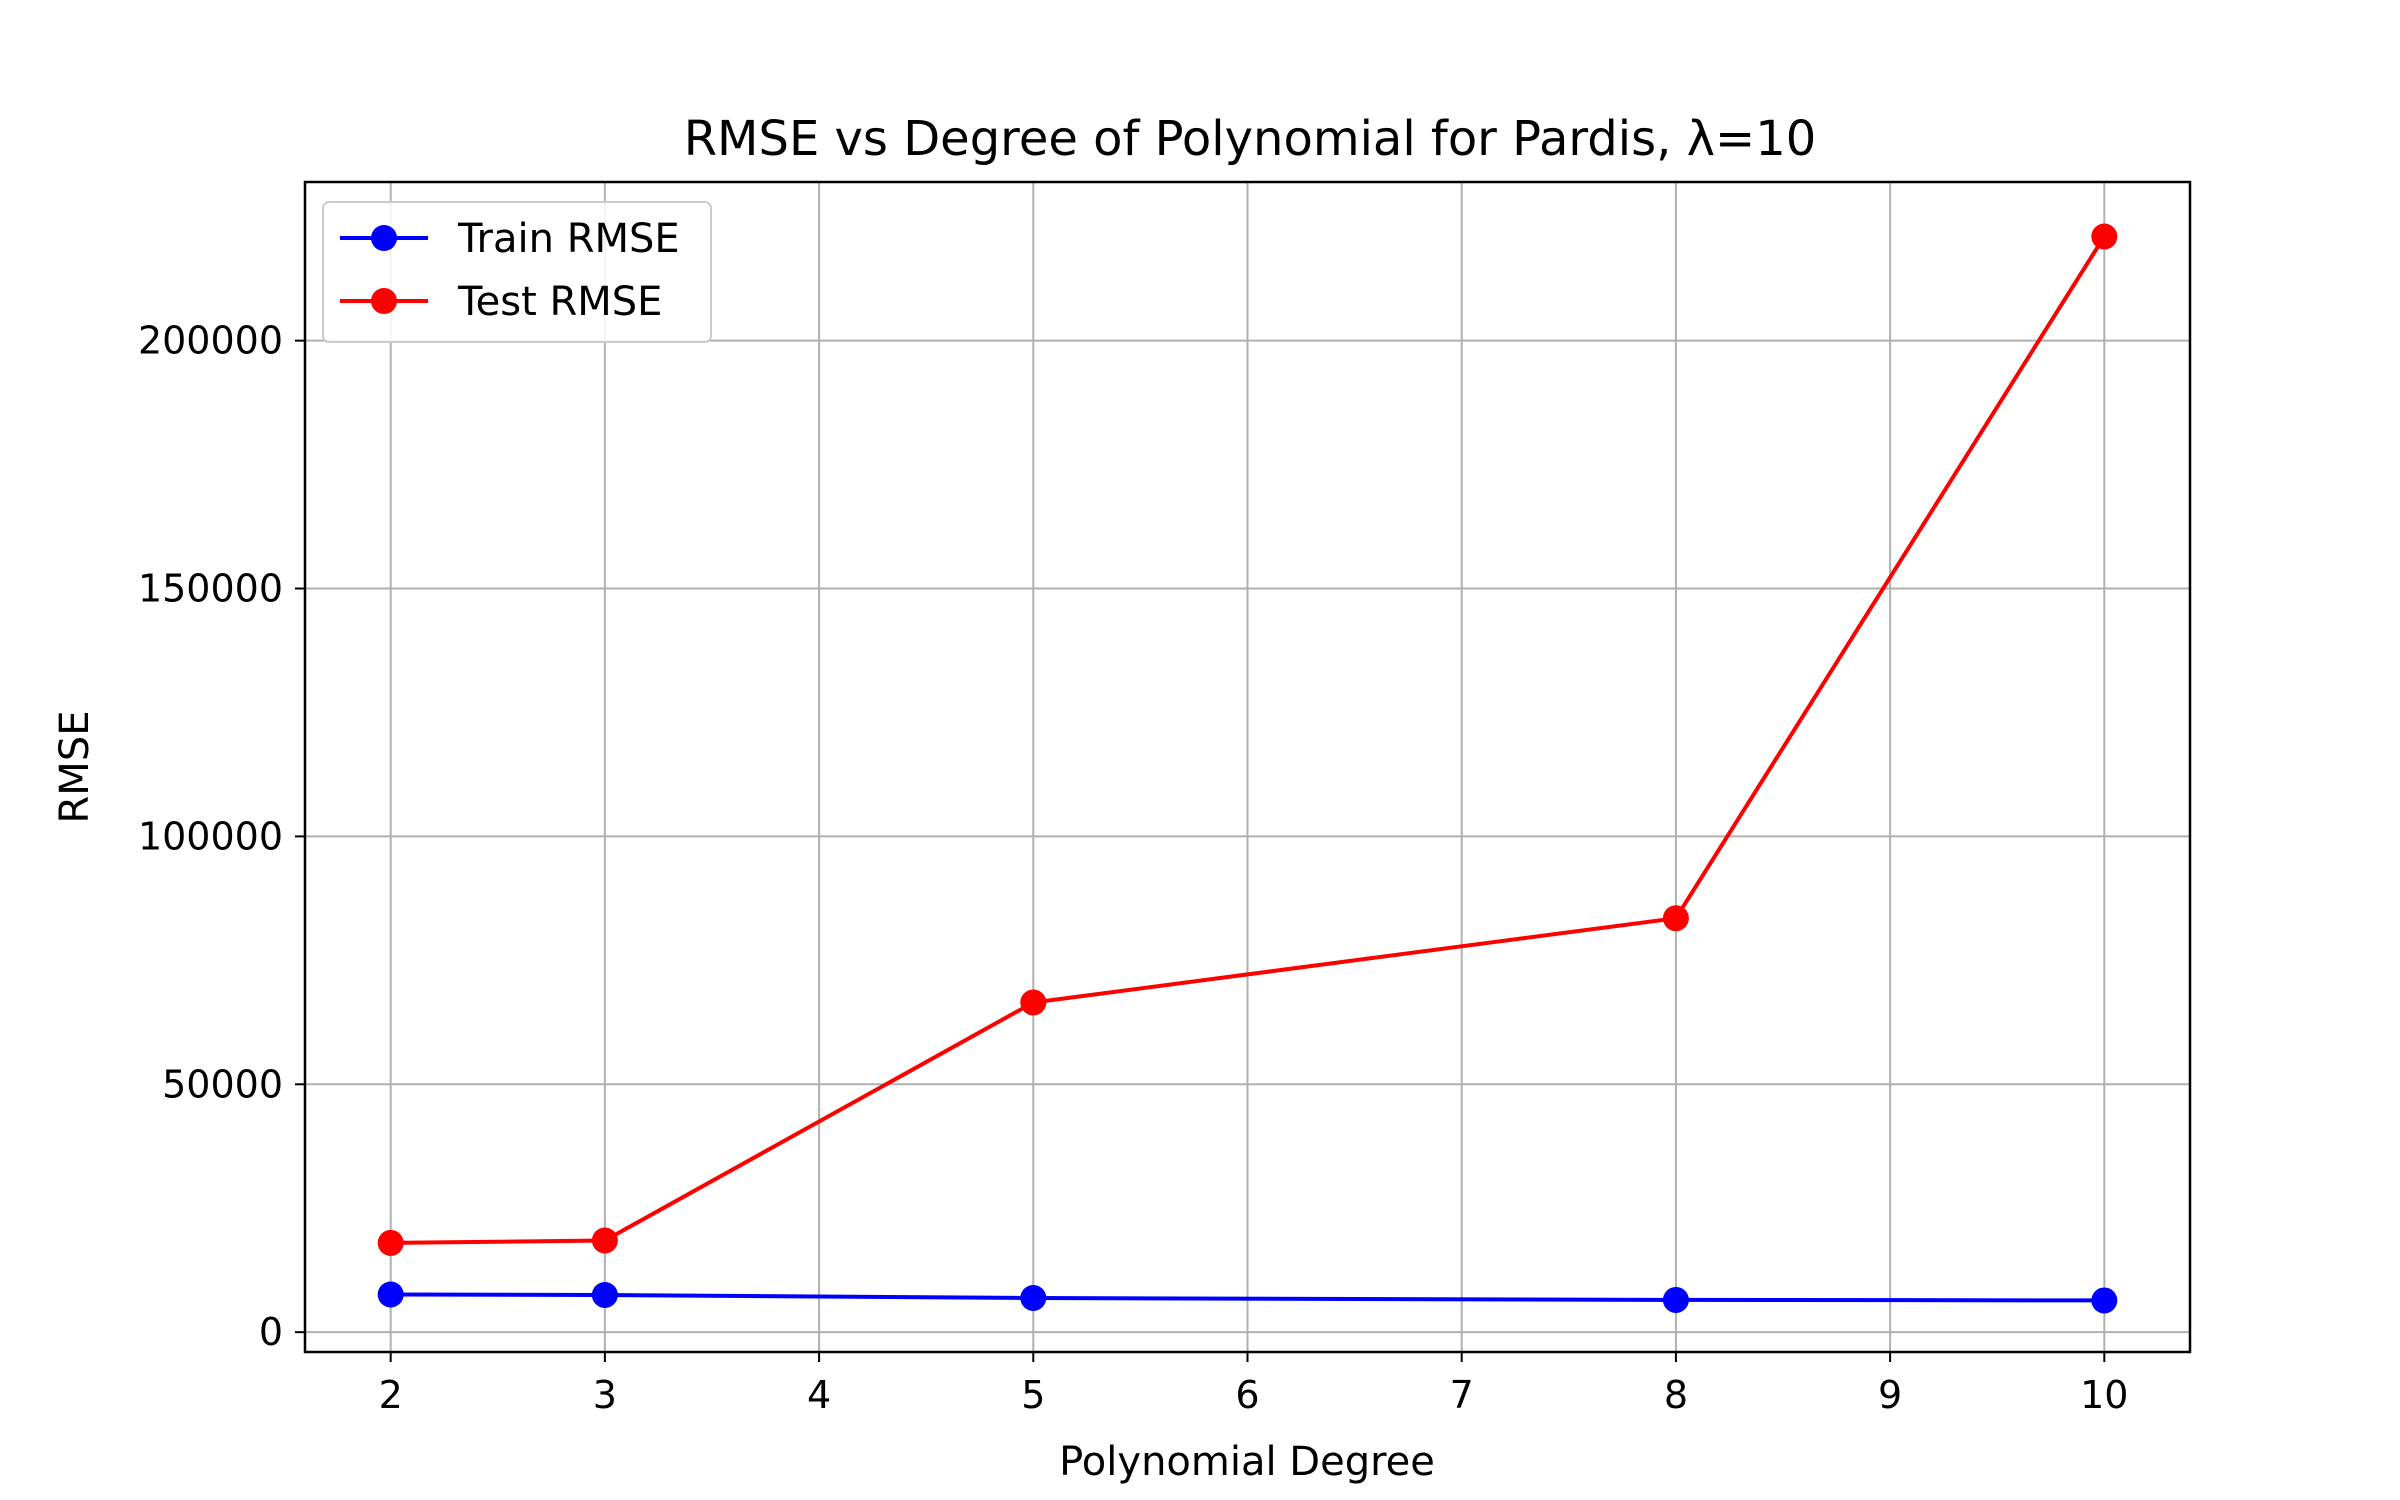 The height and width of the screenshot is (1500, 2400). I want to click on x-axis-ticks: 2 3 4 5 6 7 8 9 10, so click(1253, 1384).